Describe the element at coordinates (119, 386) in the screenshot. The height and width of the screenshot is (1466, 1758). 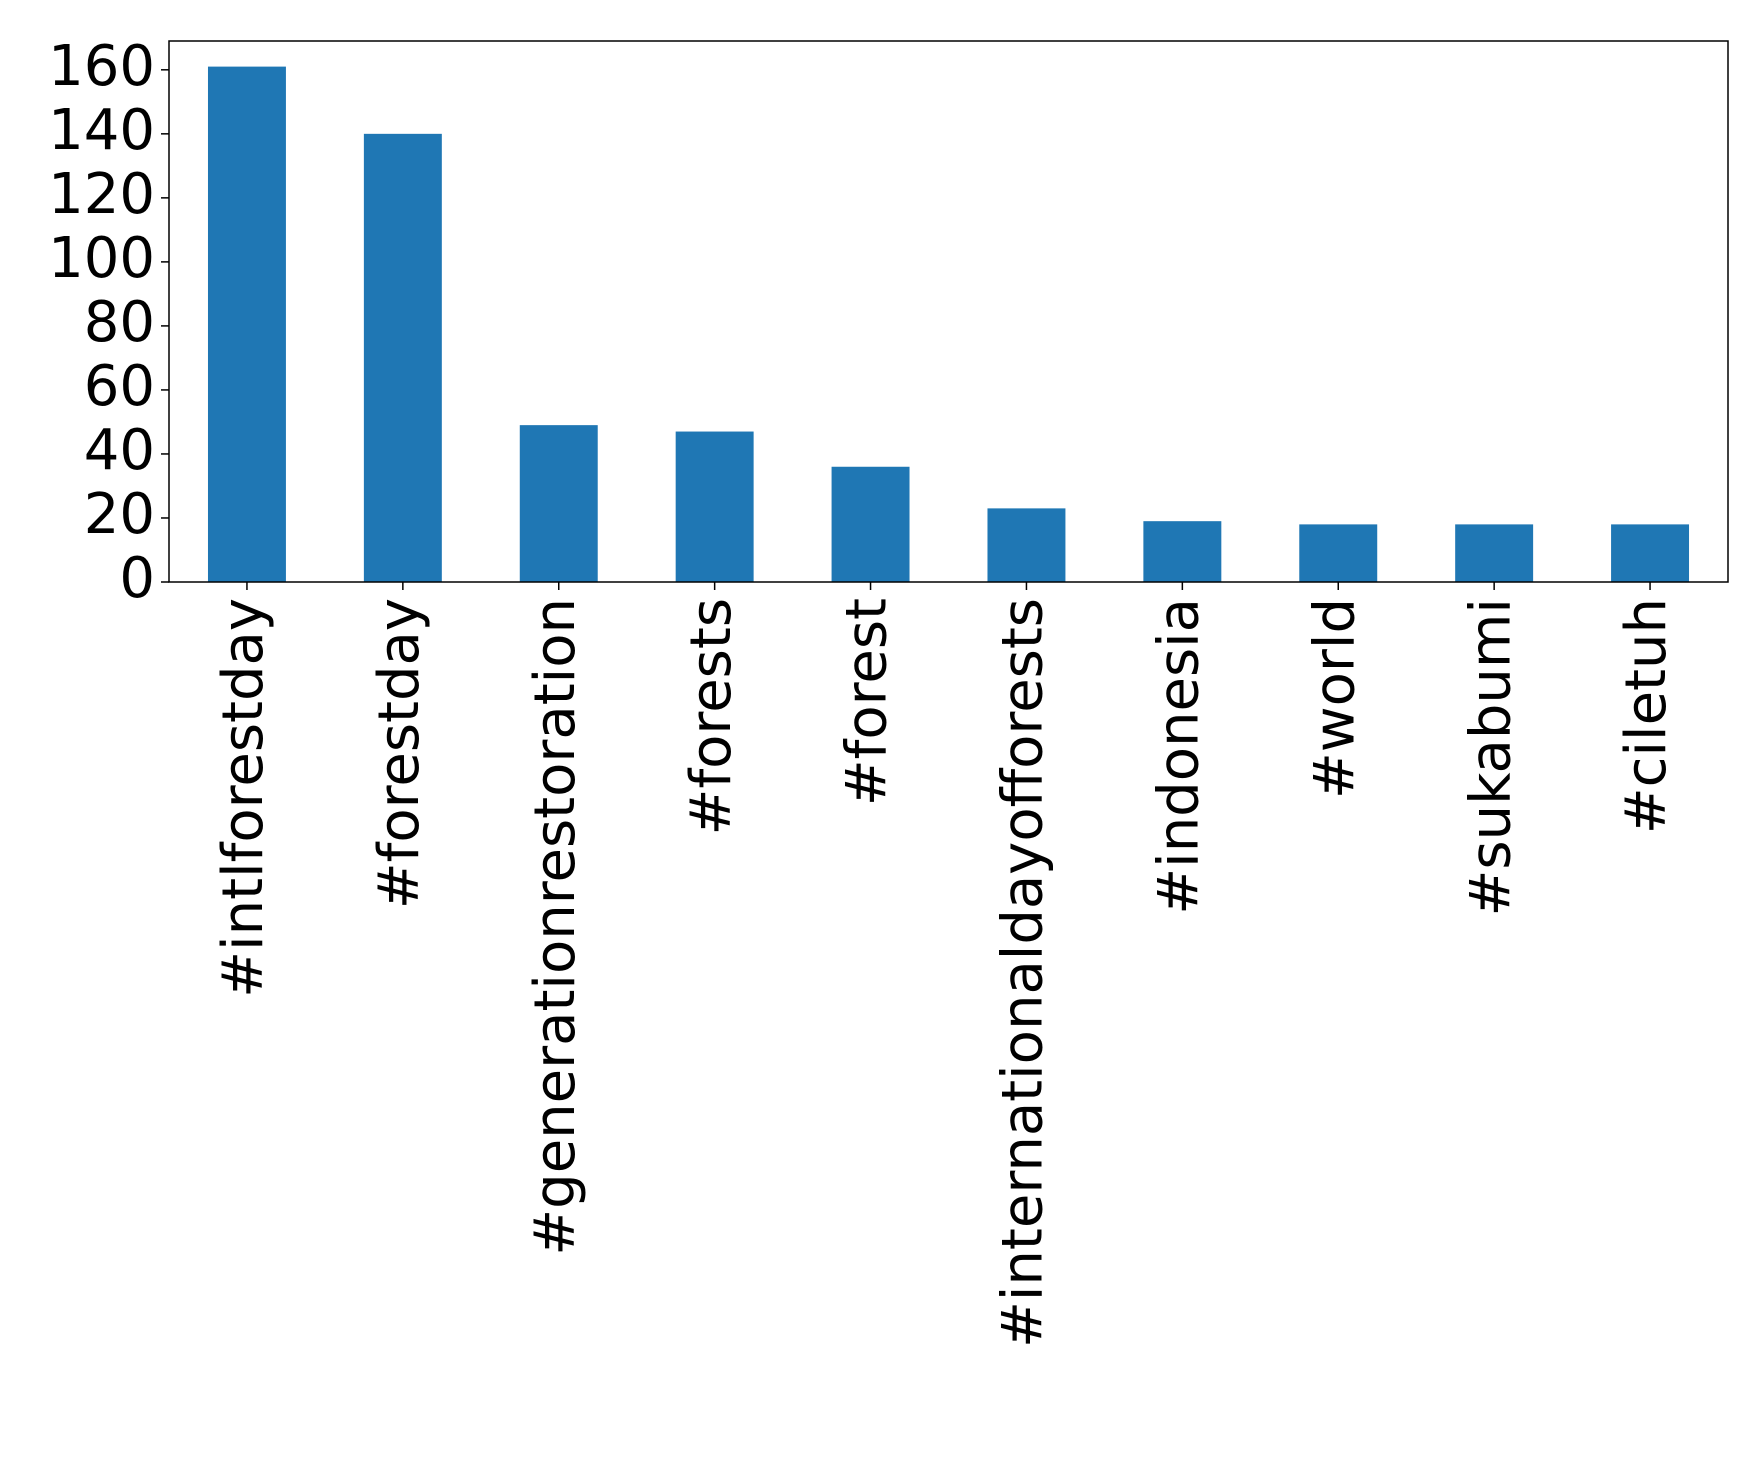
I see `y-tick-label: 60` at that location.